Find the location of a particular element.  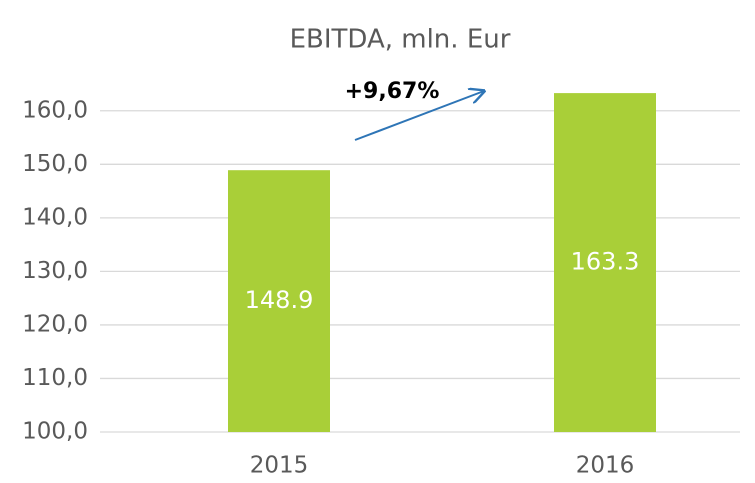

y-tick-label: 100,0 is located at coordinates (55, 432).